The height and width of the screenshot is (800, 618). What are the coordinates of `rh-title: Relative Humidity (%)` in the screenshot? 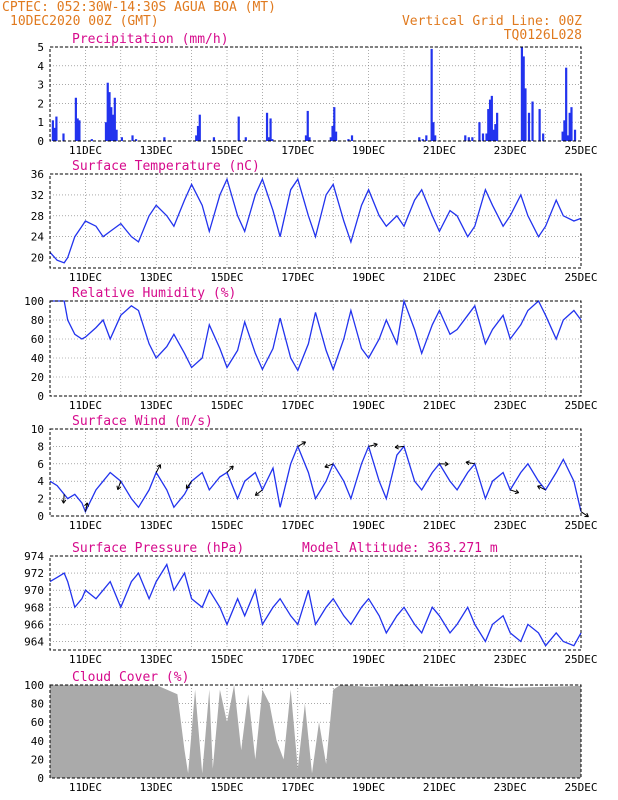 It's located at (154, 293).